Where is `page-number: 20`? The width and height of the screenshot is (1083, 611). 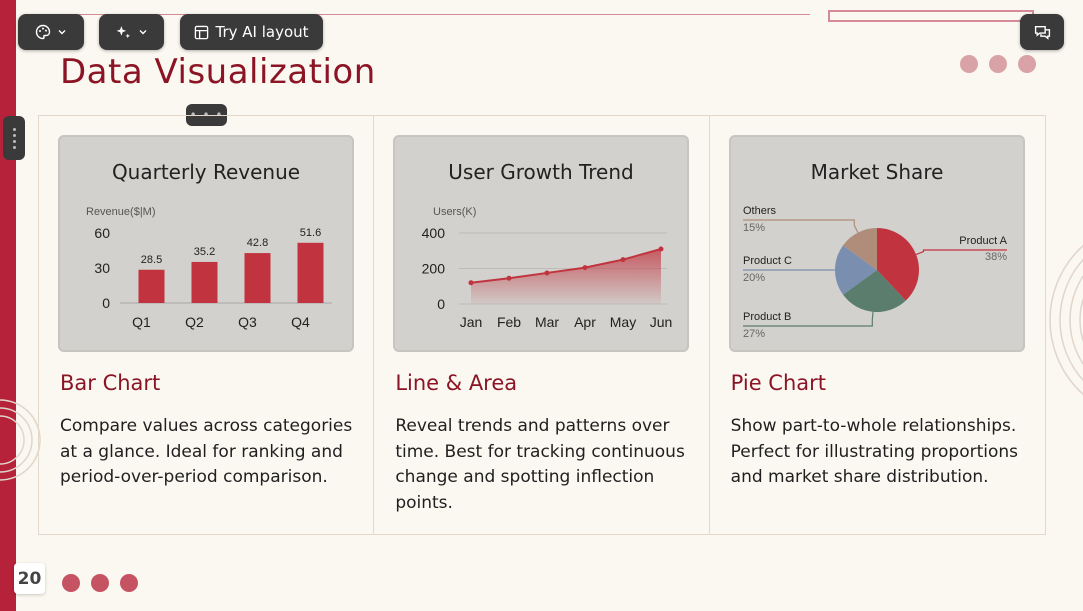
page-number: 20 is located at coordinates (29, 578).